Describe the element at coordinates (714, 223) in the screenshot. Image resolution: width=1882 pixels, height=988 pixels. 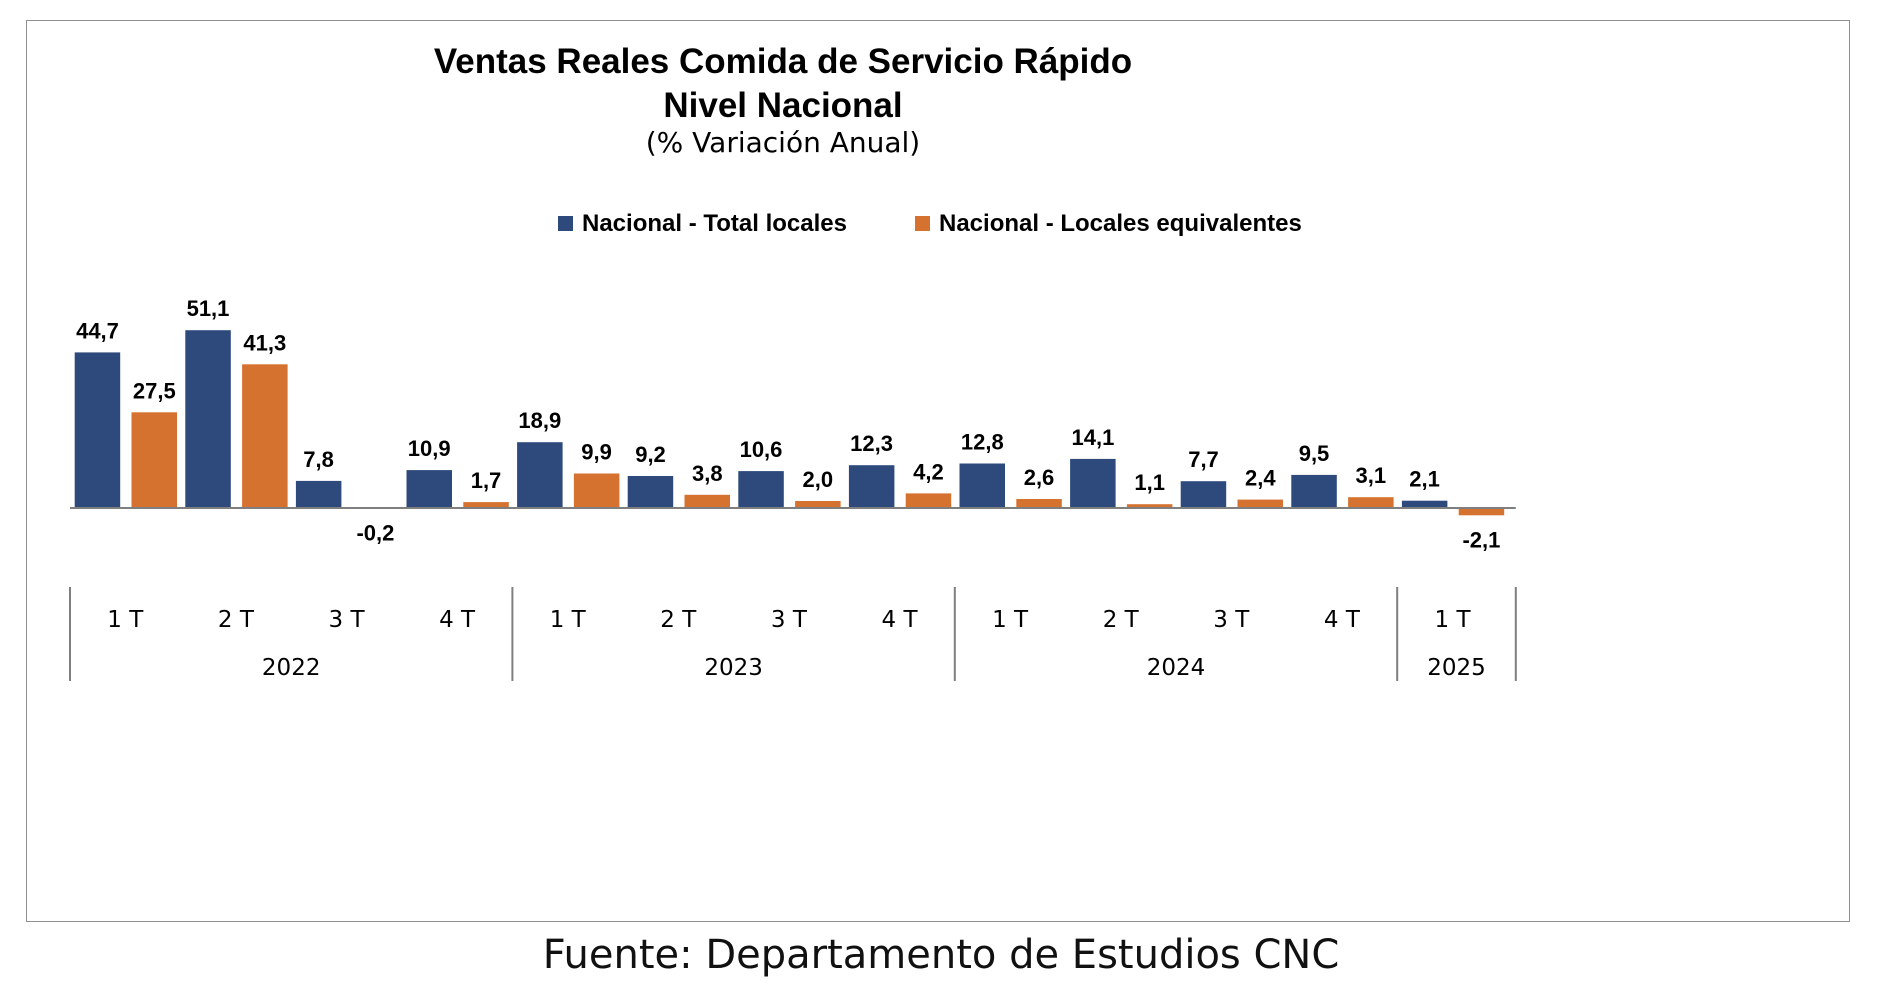
I see `legend-label-total: Nacional - Total locales` at that location.